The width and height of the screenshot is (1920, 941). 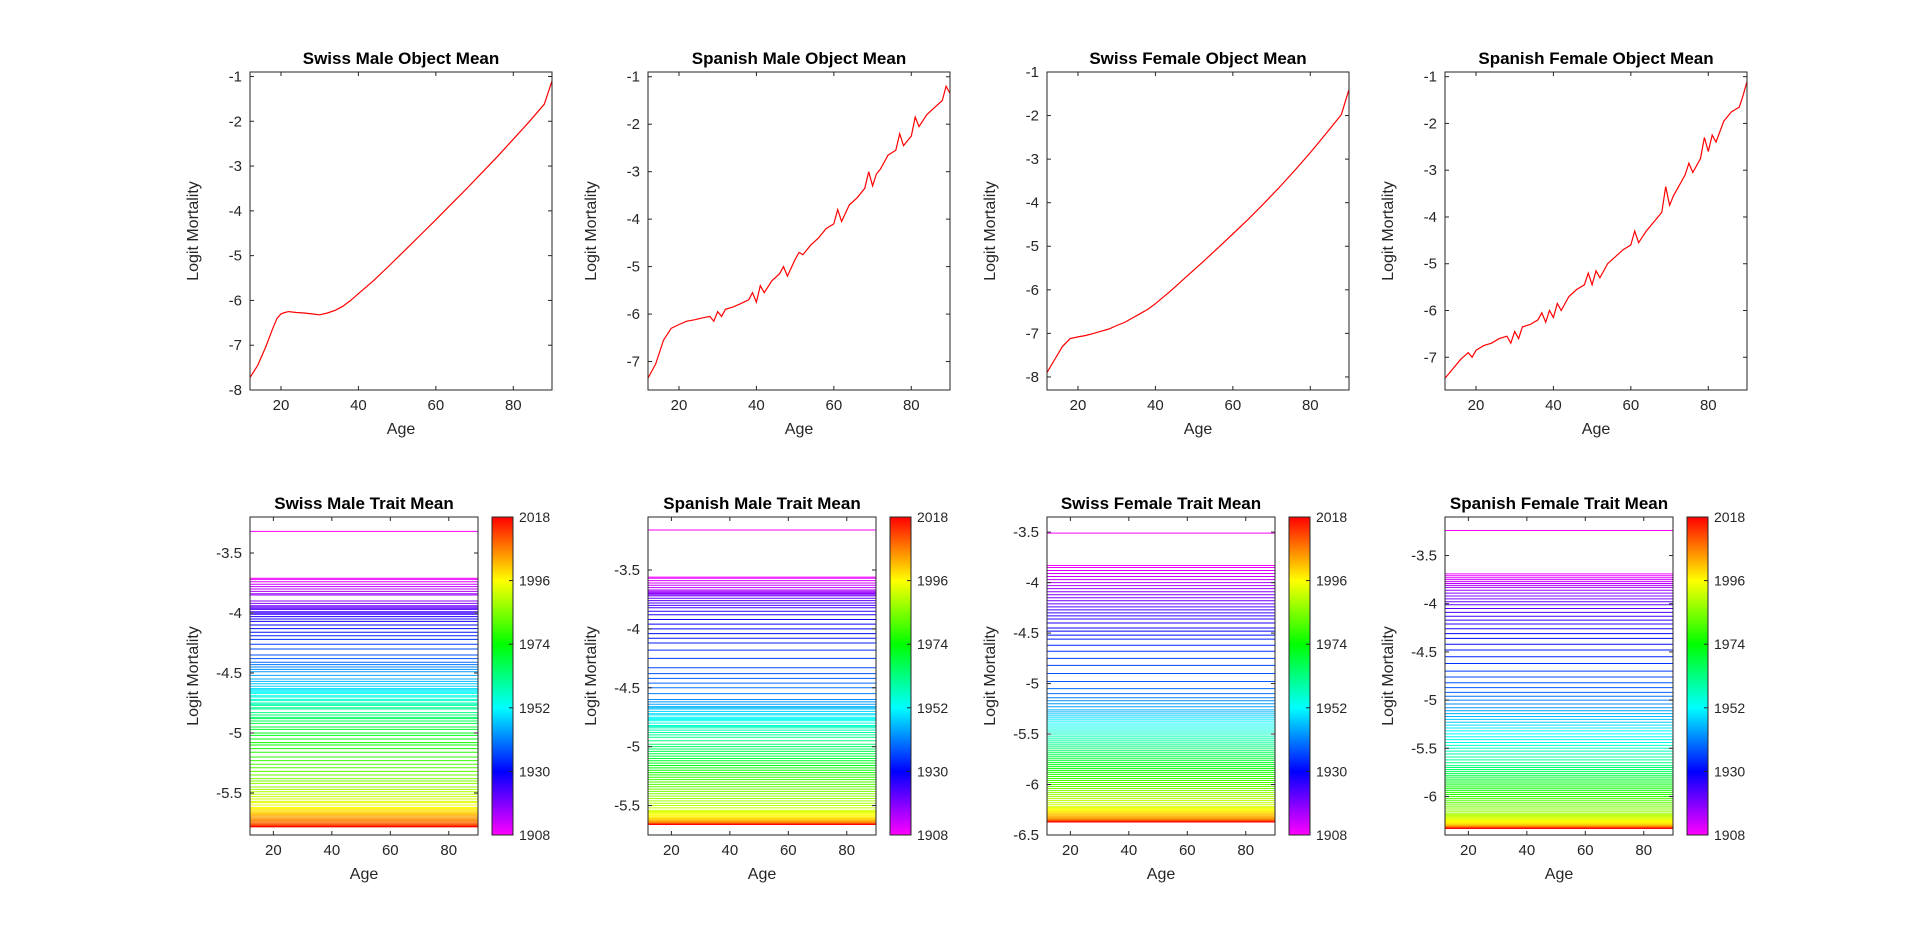 What do you see at coordinates (401, 429) in the screenshot?
I see `swiss-male-object-mean-xlabel: Age` at bounding box center [401, 429].